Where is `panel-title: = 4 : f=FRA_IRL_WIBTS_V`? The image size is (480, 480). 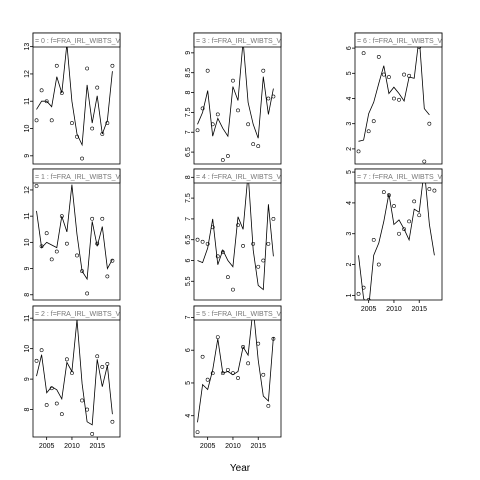
panel-title: = 4 : f=FRA_IRL_WIBTS_V is located at coordinates (239, 177).